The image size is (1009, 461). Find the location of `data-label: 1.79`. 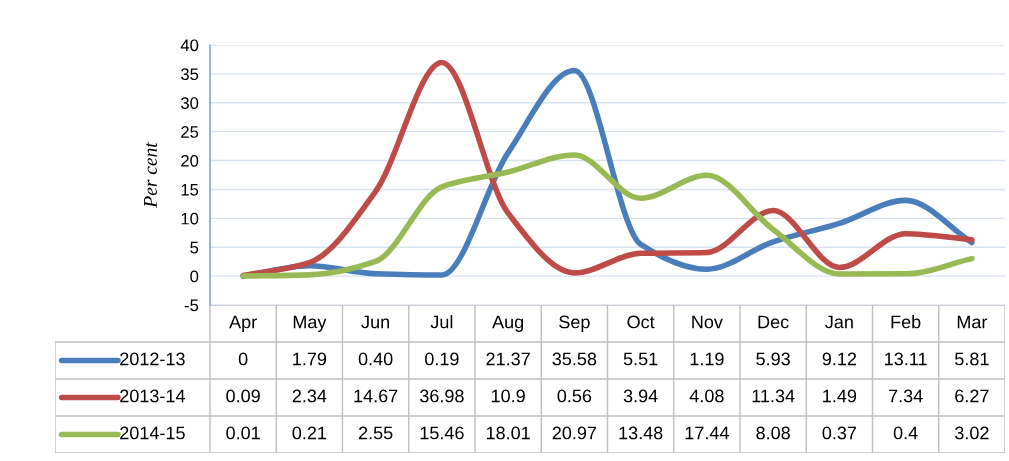

data-label: 1.79 is located at coordinates (310, 359).